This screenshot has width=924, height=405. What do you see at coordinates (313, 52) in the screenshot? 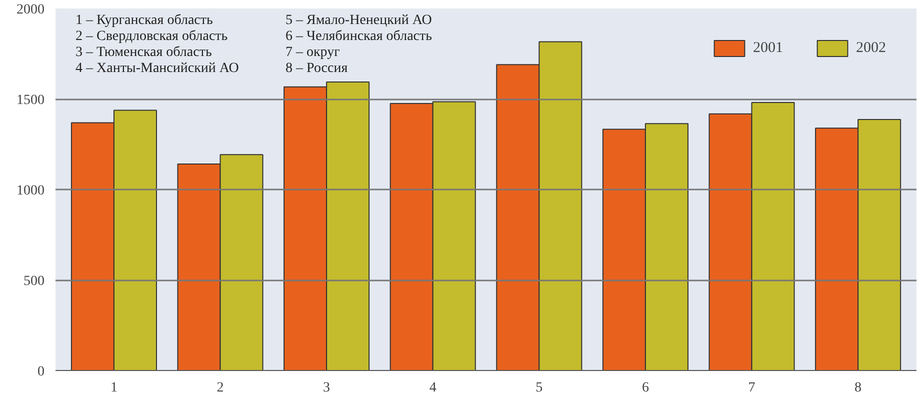
I see `annotation: 7 – округ` at bounding box center [313, 52].